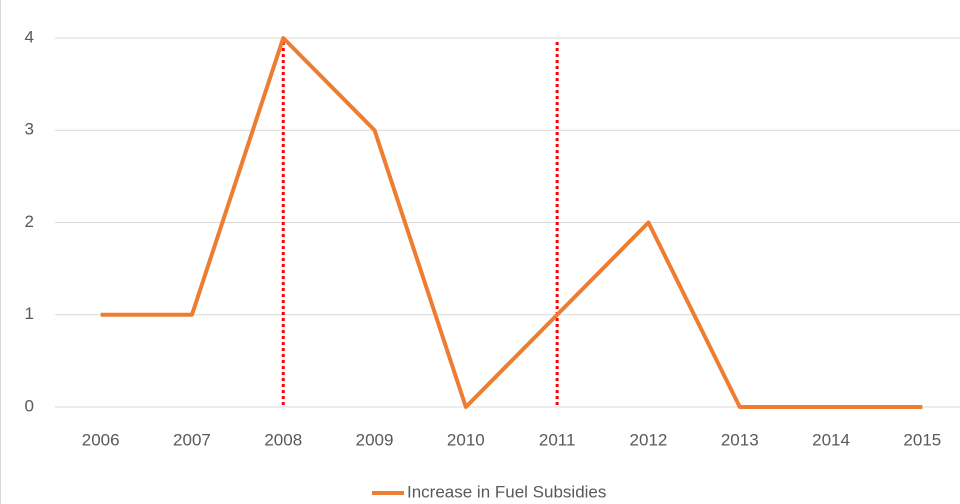 This screenshot has height=504, width=960. Describe the element at coordinates (466, 439) in the screenshot. I see `x-tick-label: 2010` at that location.